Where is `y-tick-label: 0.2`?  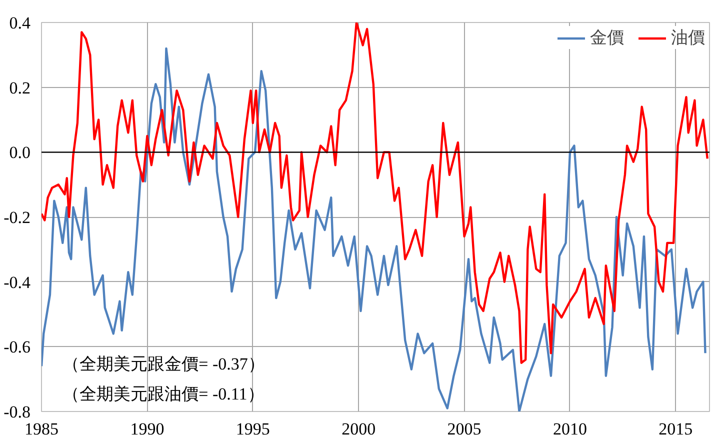
y-tick-label: 0.2 is located at coordinates (19, 88).